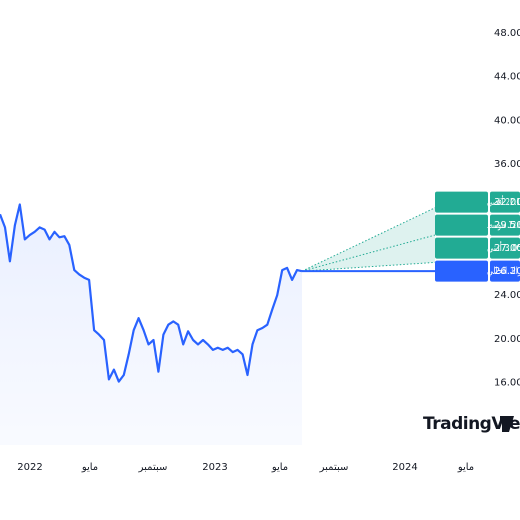 This screenshot has height=520, width=520. I want to click on watermark: TradingView, so click(471, 424).